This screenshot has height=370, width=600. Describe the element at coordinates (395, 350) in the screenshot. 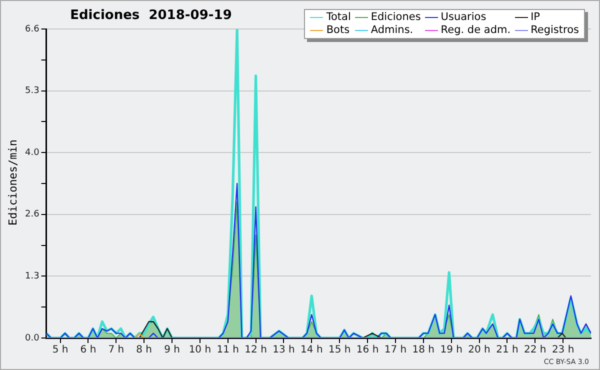

I see `x-tick-label: 17 h` at that location.